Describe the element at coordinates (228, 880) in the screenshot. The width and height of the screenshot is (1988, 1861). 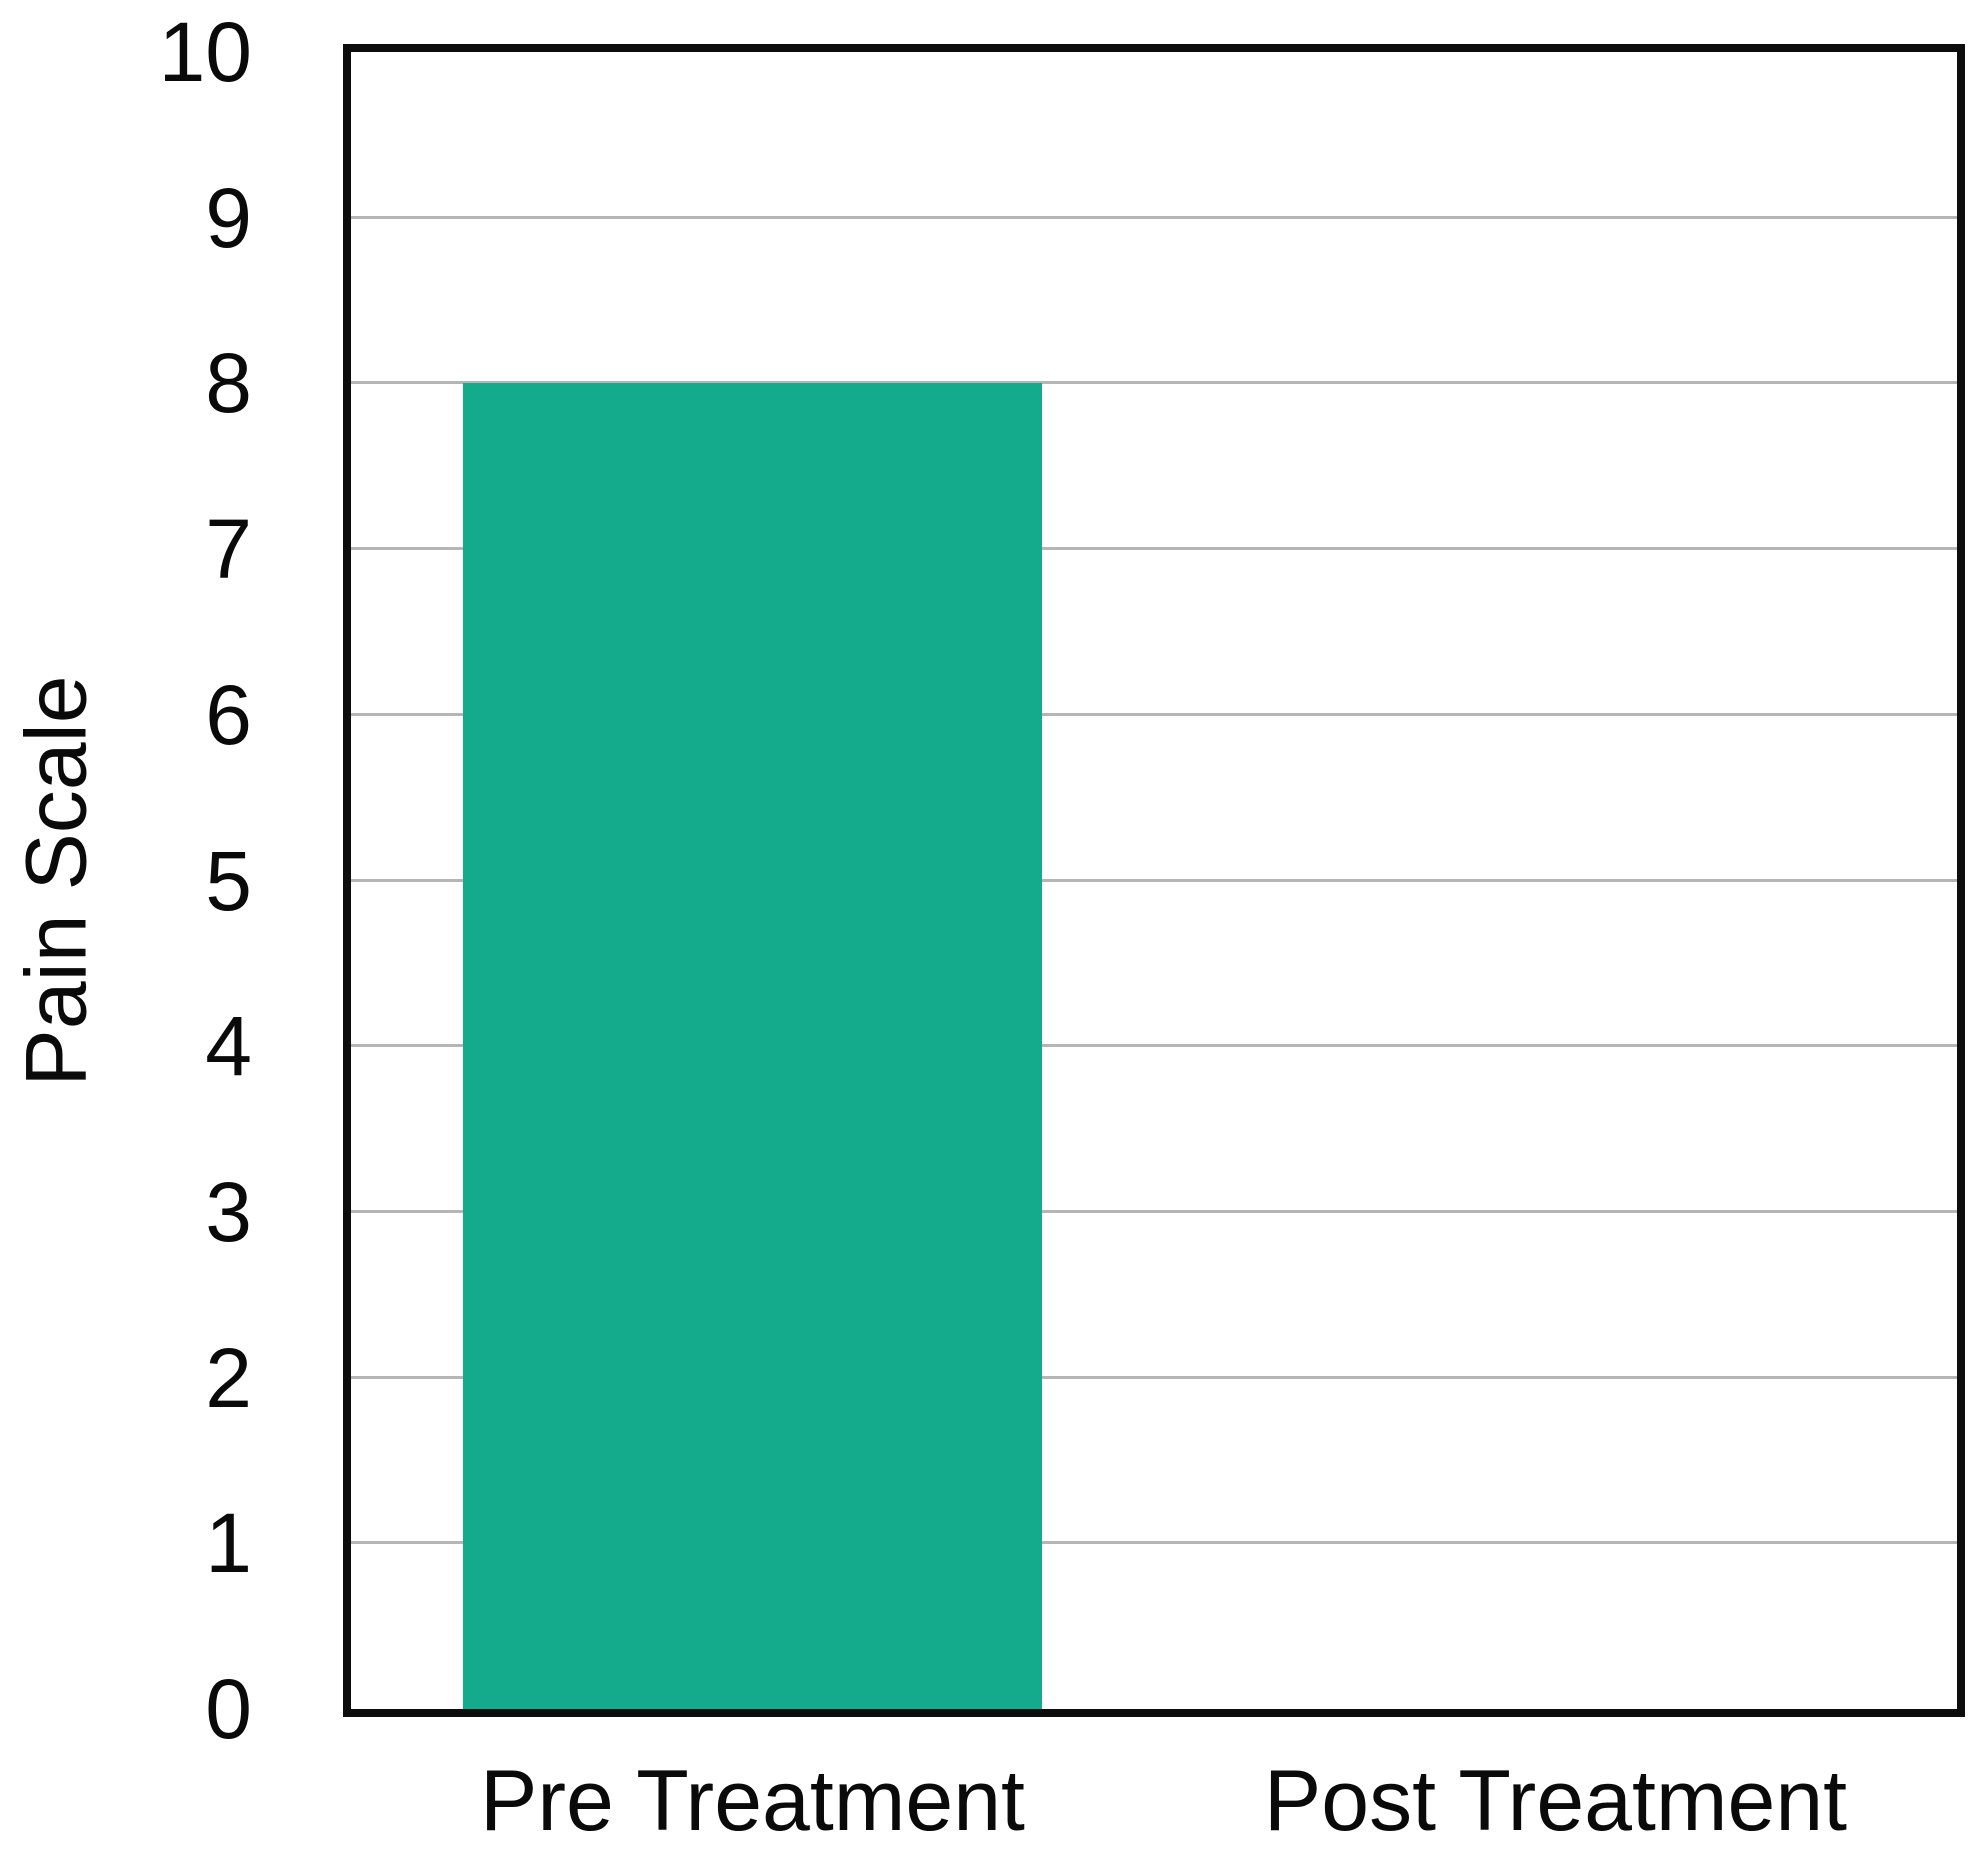
I see `y-tick-label: 5` at that location.